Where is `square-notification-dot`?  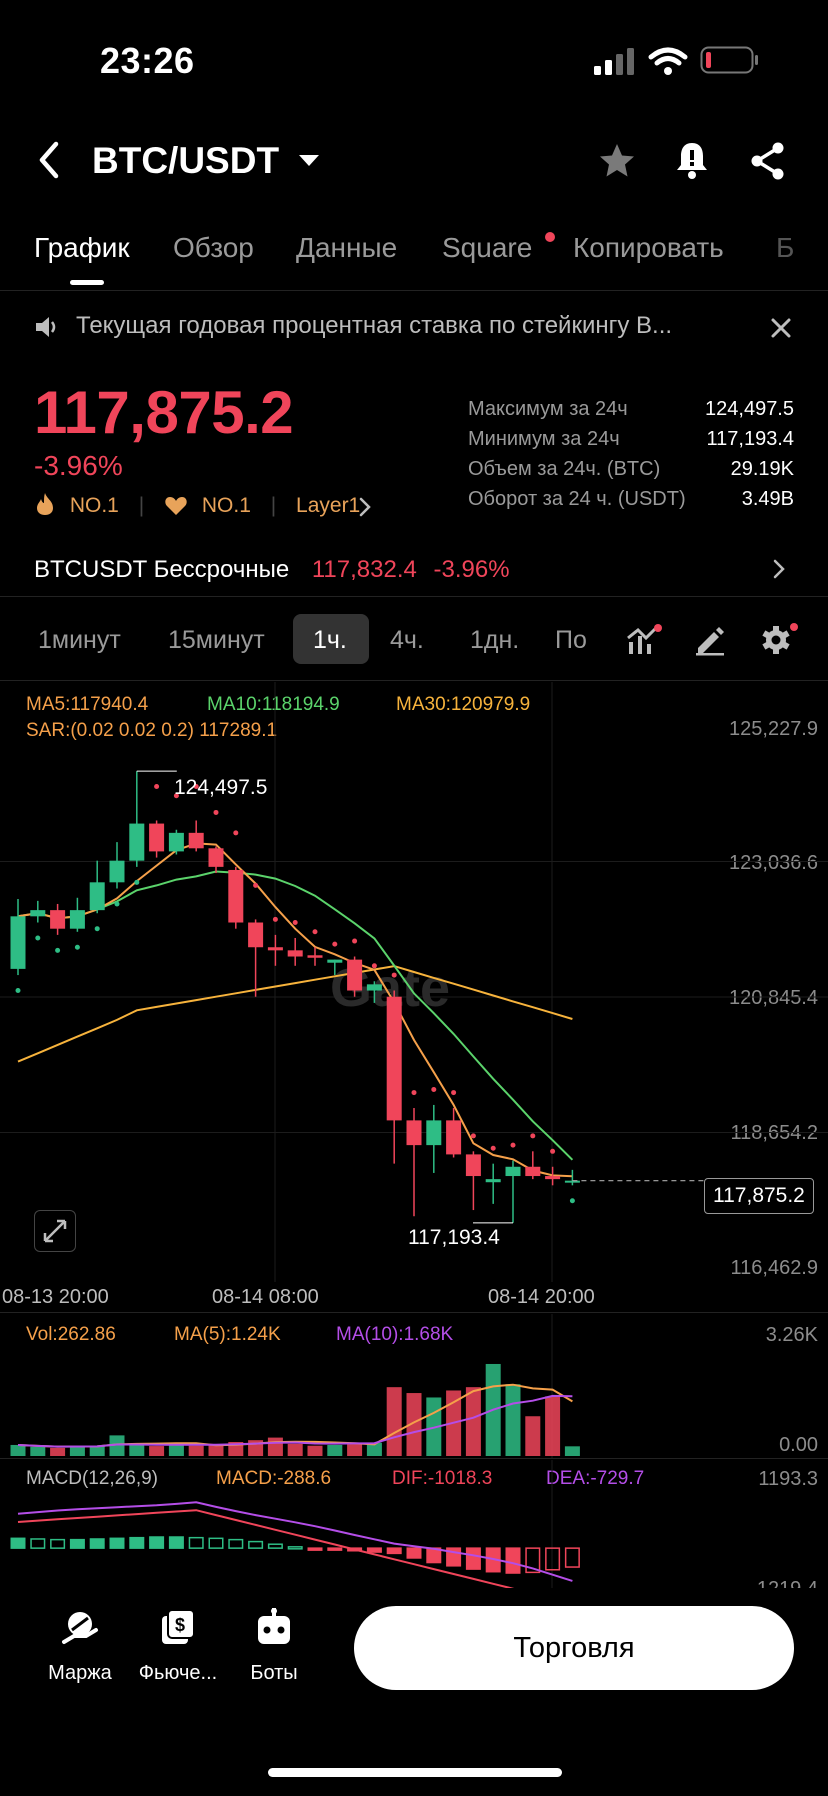
square-notification-dot is located at coordinates (550, 237).